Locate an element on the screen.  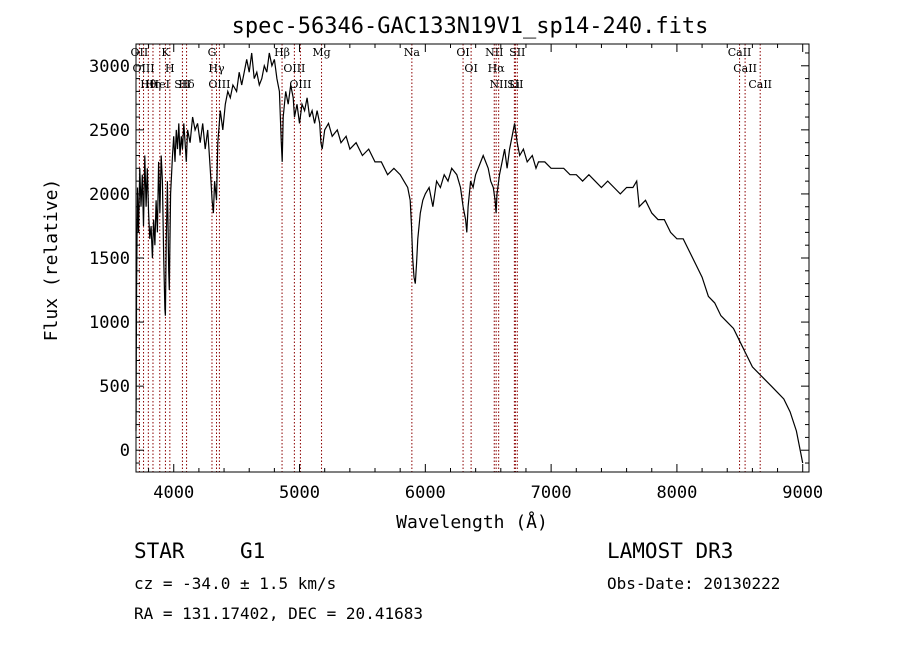
line-label: Hα is located at coordinates (497, 68).